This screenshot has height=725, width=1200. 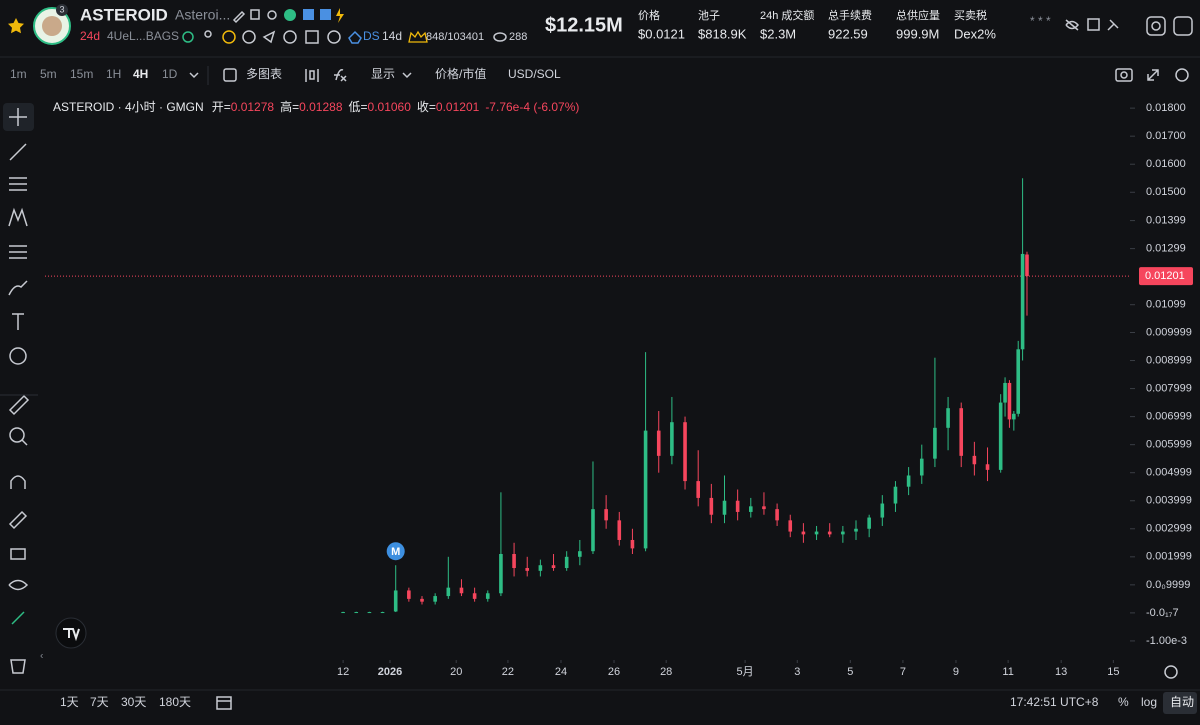 I want to click on legend-value: 0.01201, so click(x=458, y=107).